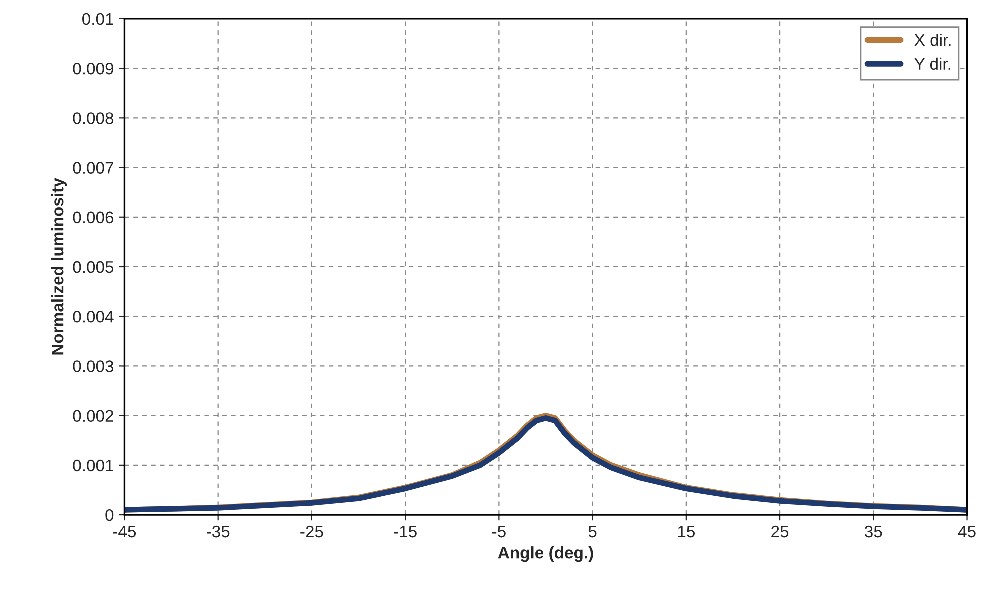 The height and width of the screenshot is (592, 982). I want to click on x-tick-label: 45, so click(967, 532).